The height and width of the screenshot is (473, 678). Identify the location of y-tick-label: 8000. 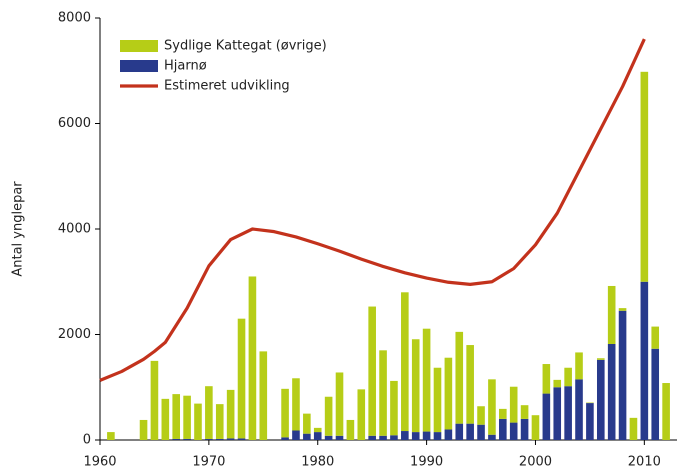
(74, 18).